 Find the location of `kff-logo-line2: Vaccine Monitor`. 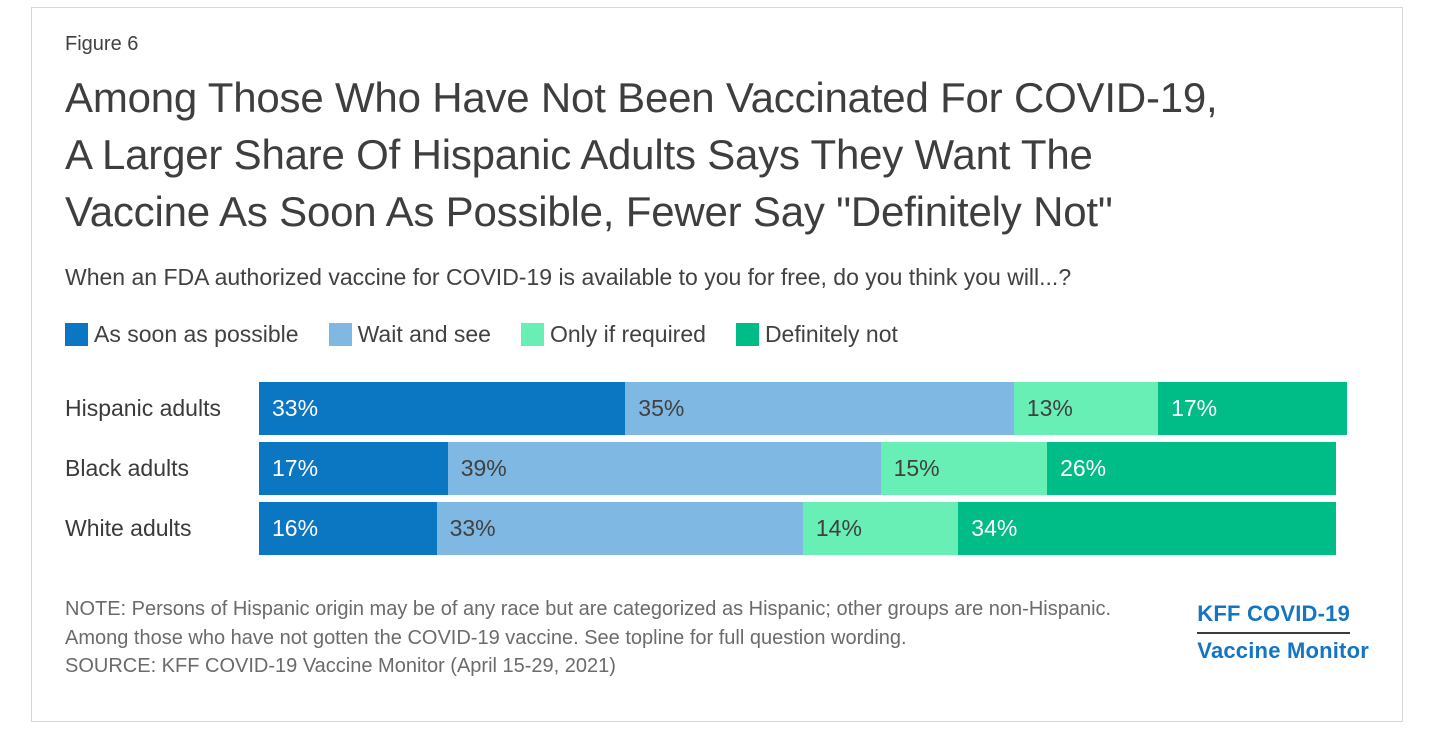

kff-logo-line2: Vaccine Monitor is located at coordinates (1283, 651).